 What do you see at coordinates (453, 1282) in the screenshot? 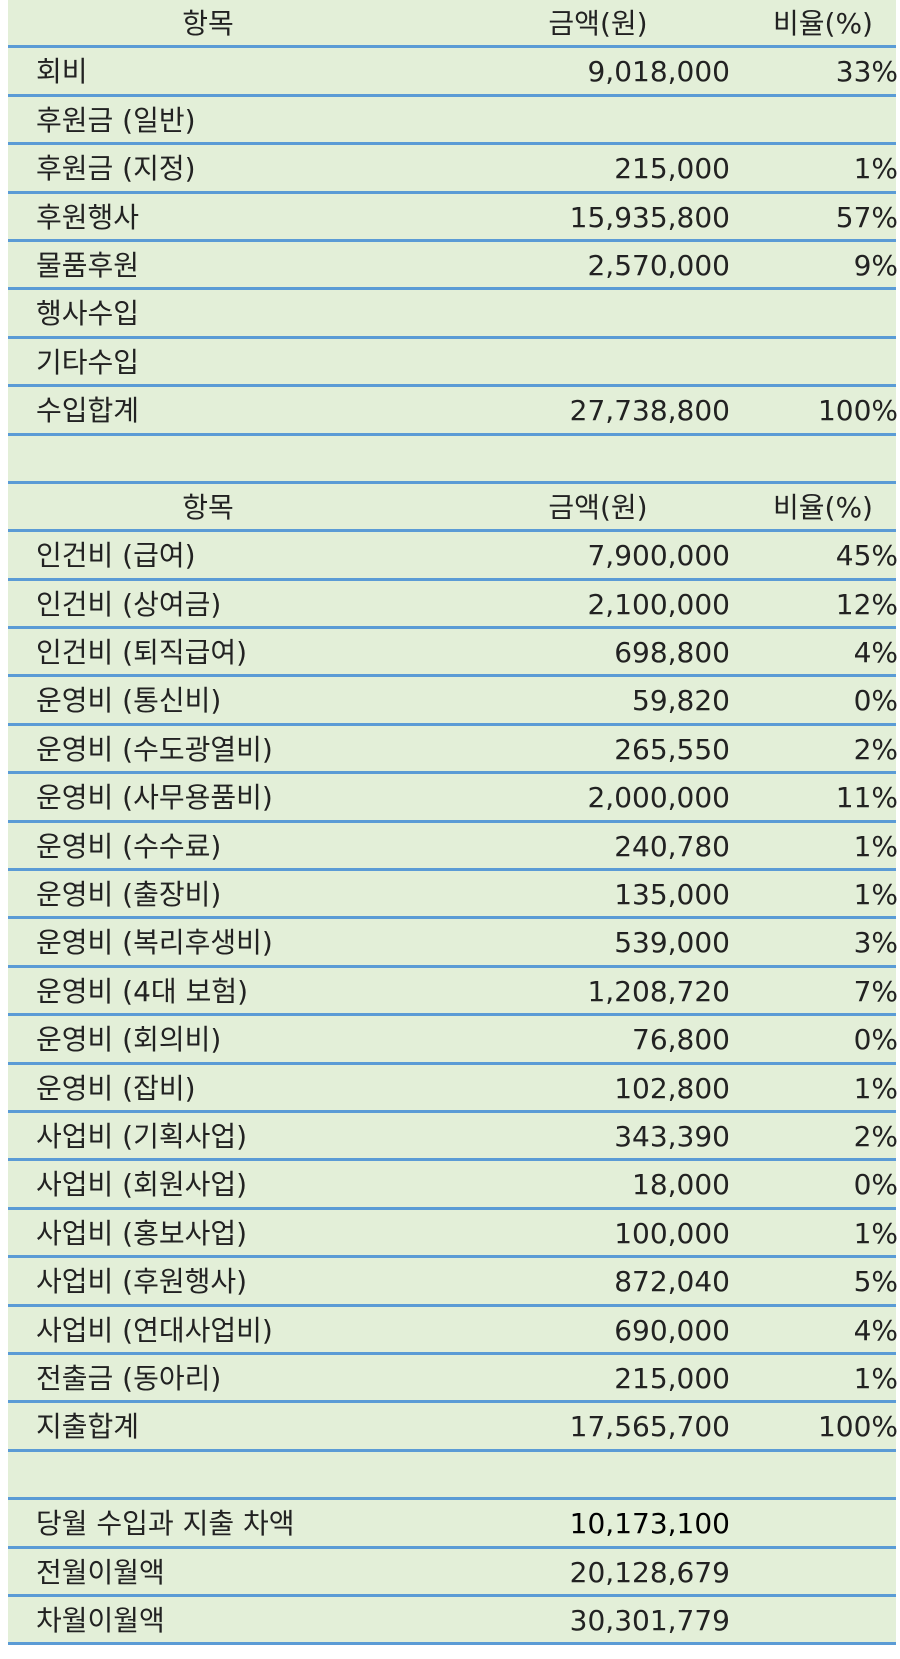
I see `table-row: 사업비 (후원행사) 872,040 5%` at bounding box center [453, 1282].